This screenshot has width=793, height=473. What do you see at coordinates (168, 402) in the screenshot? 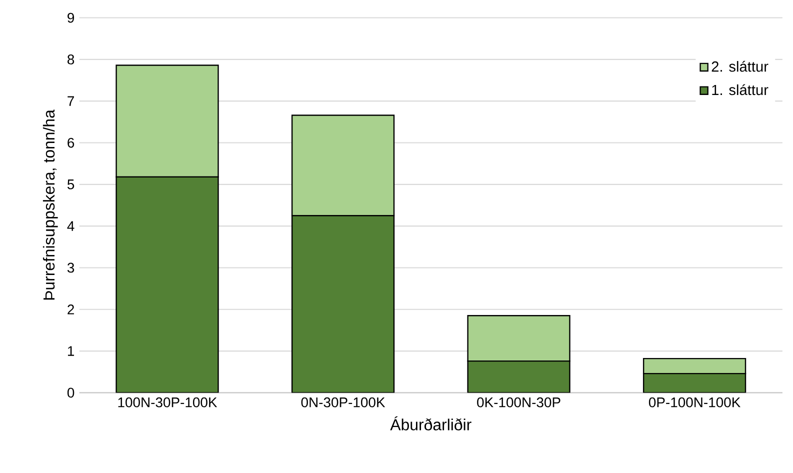
I see `x-tick-label: 100N-30P-100K` at bounding box center [168, 402].